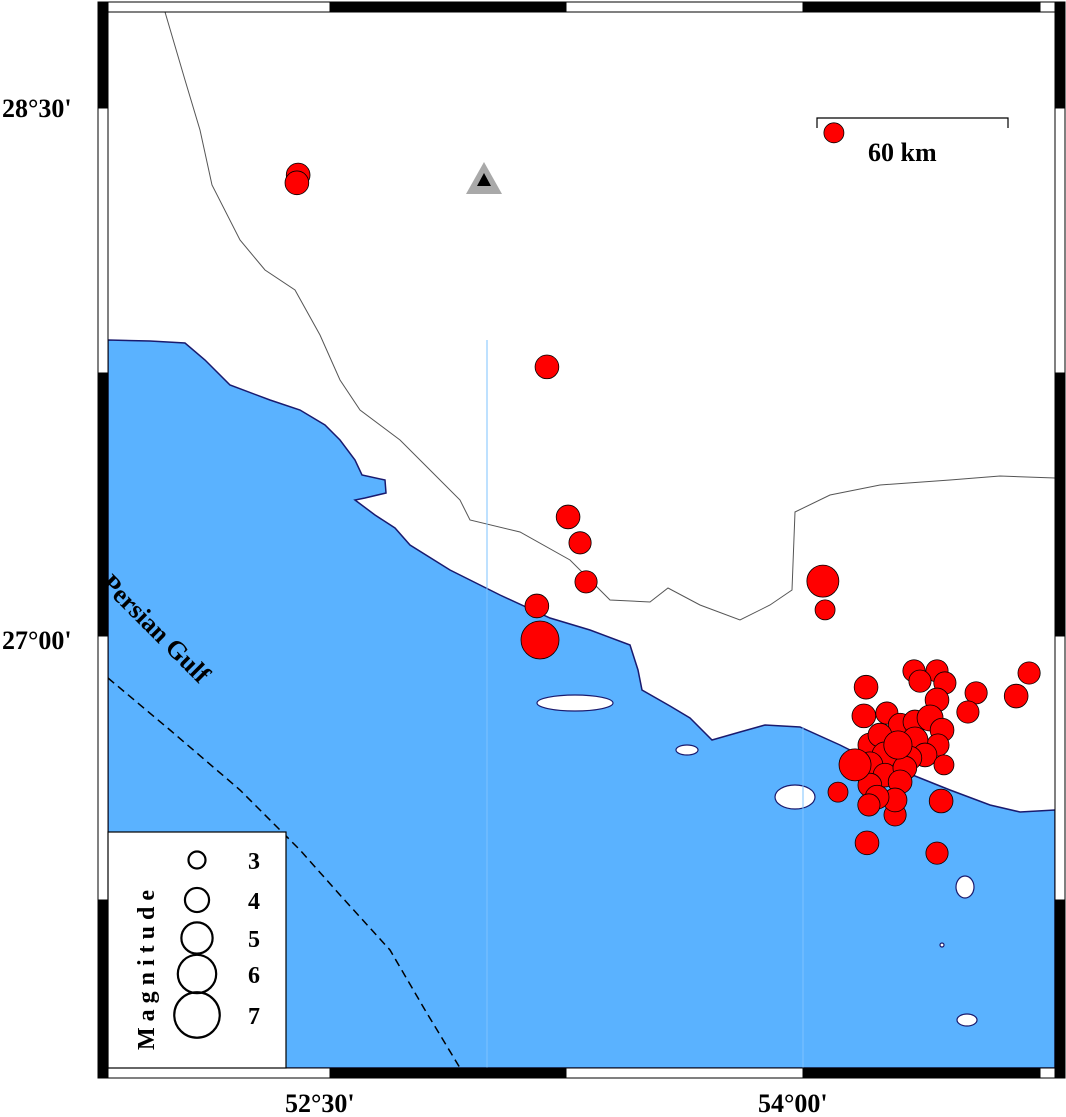 The image size is (1066, 1117). What do you see at coordinates (254, 862) in the screenshot?
I see `legend-label: 3` at bounding box center [254, 862].